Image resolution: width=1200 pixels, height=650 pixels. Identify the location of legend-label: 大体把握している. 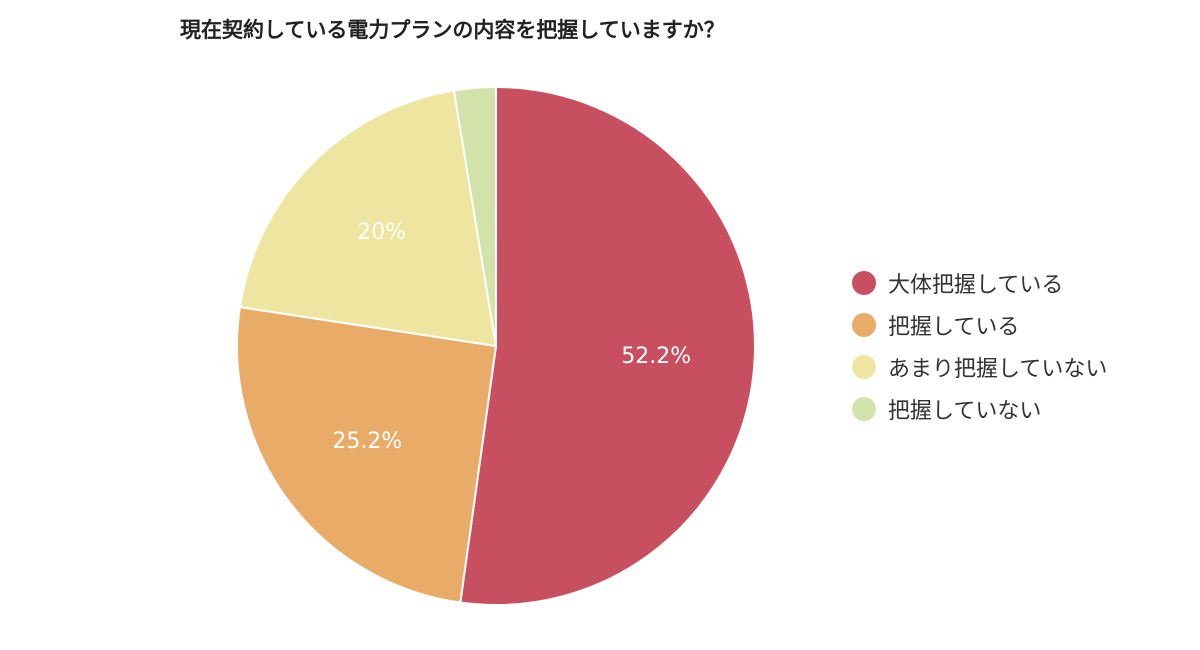
(976, 285).